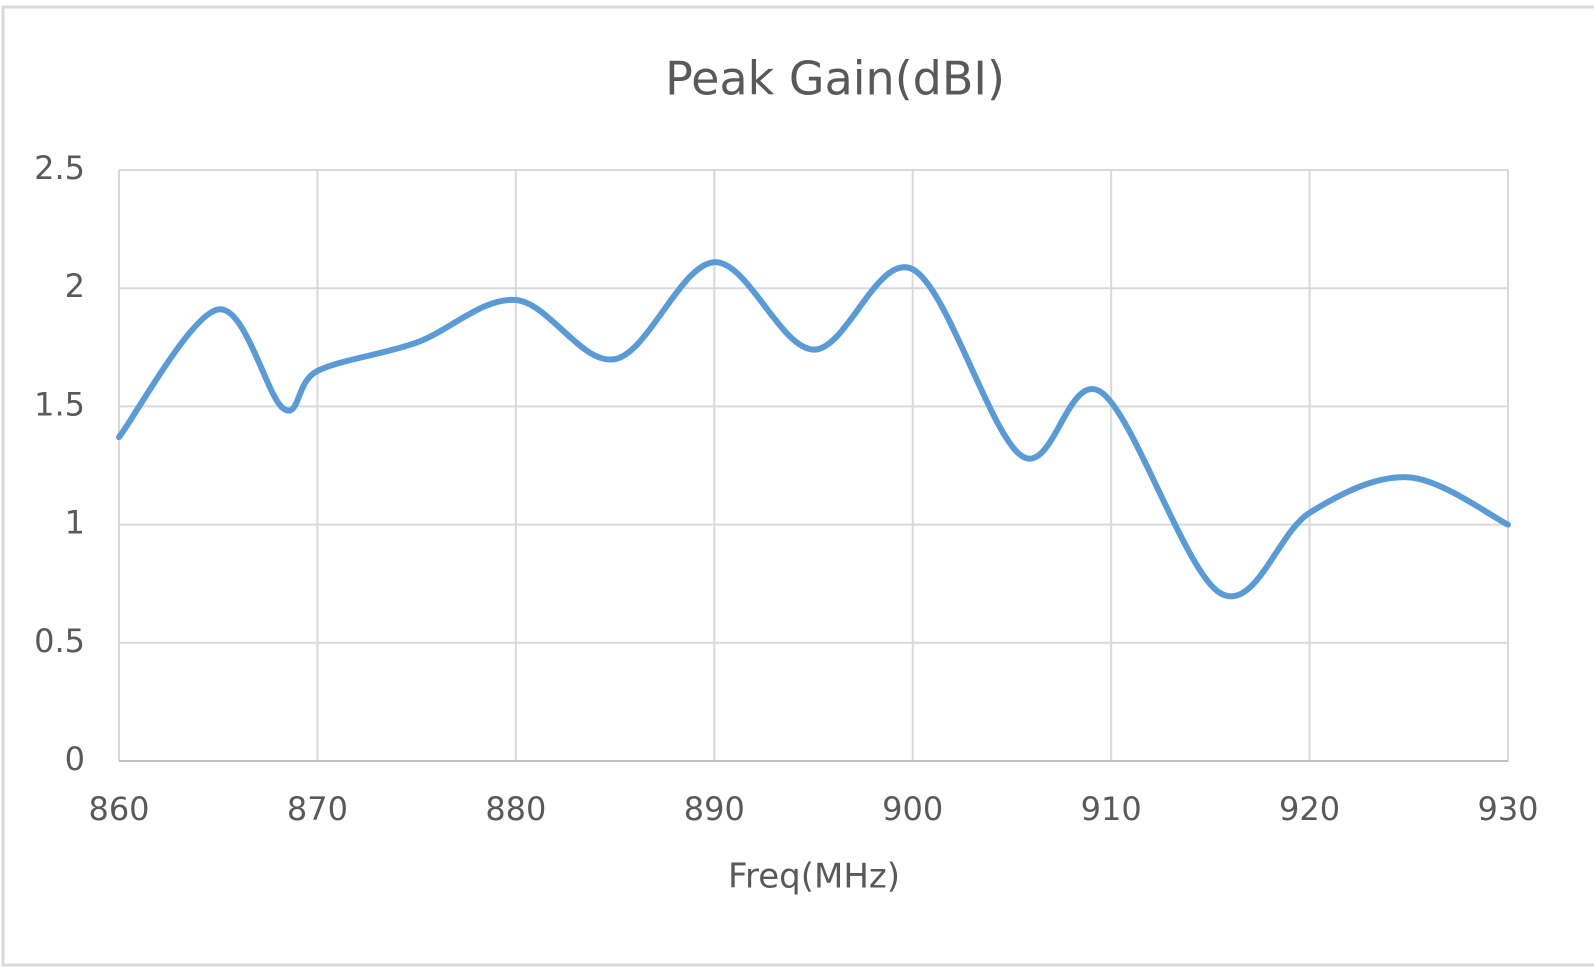 Image resolution: width=1594 pixels, height=968 pixels. Describe the element at coordinates (59, 168) in the screenshot. I see `y-tick-label: 2.5` at that location.